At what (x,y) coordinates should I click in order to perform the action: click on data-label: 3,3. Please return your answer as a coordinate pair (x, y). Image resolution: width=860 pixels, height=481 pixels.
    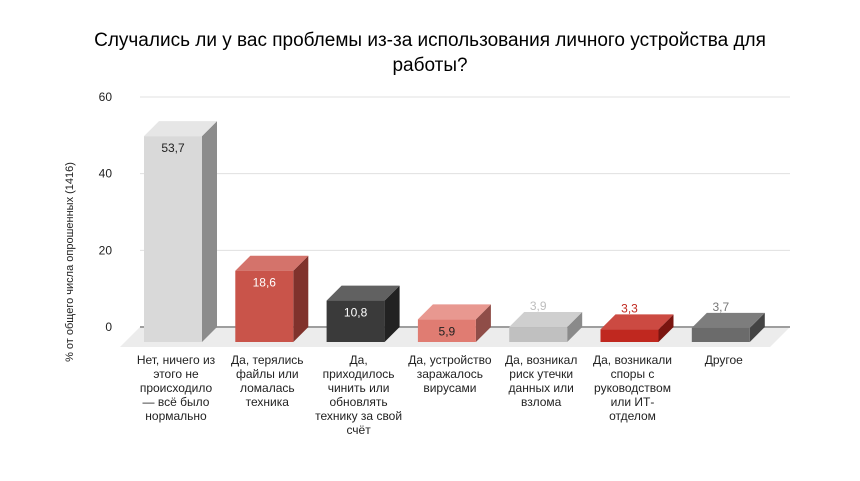
    Looking at the image, I should click on (629, 308).